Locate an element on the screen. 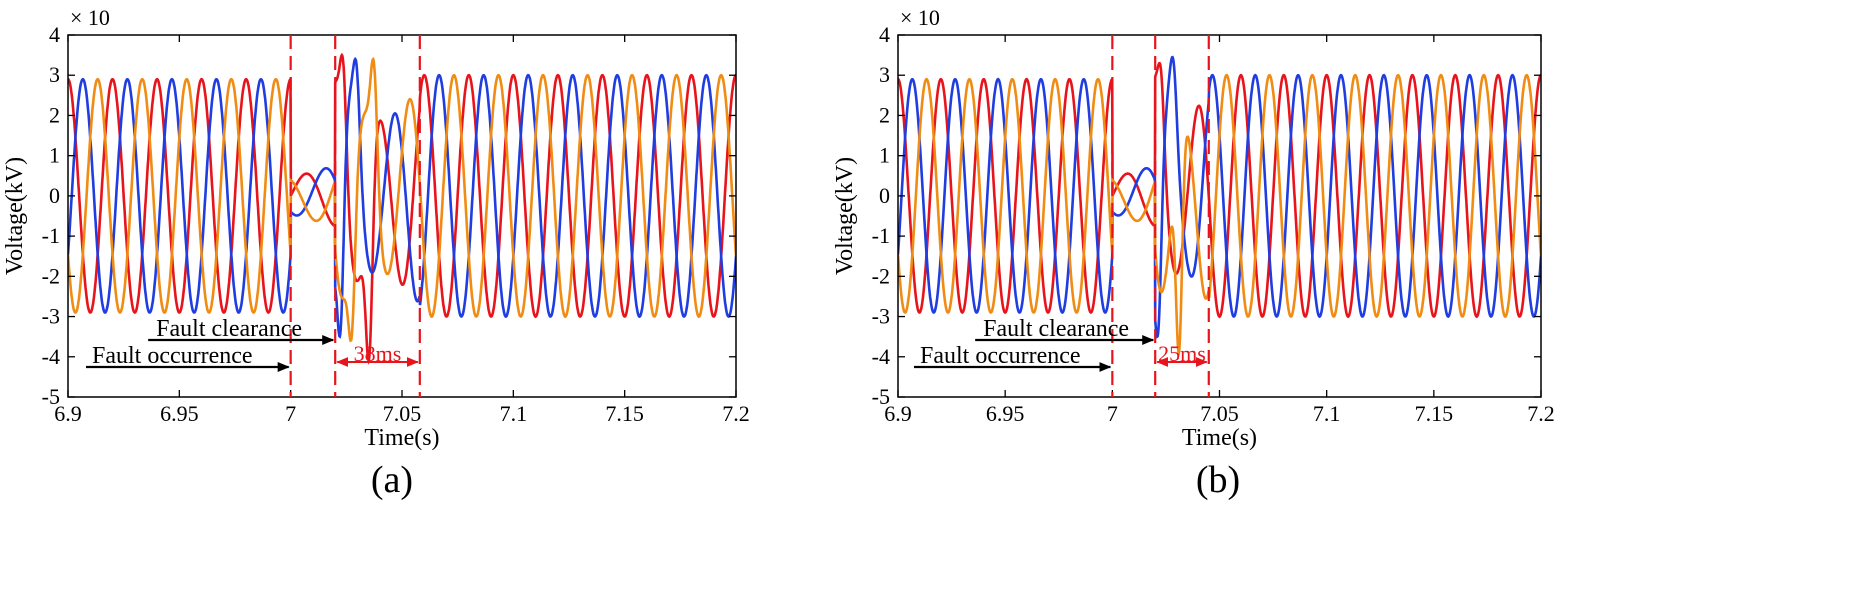 The image size is (1872, 607). voltage-trace-phase-a is located at coordinates (1219, 190).